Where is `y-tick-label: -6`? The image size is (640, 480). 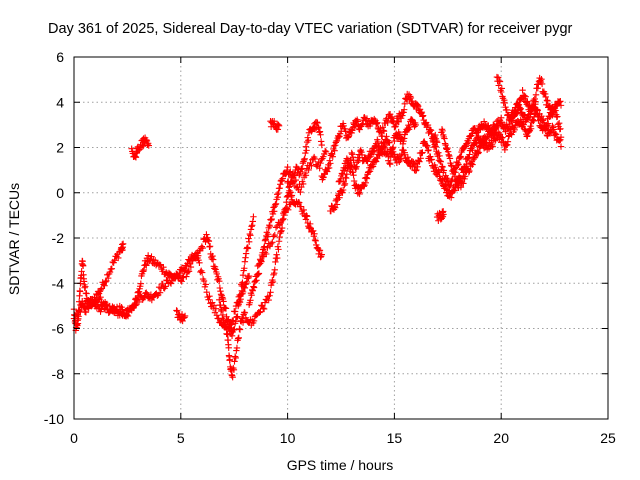 y-tick-label: -6 is located at coordinates (58, 329).